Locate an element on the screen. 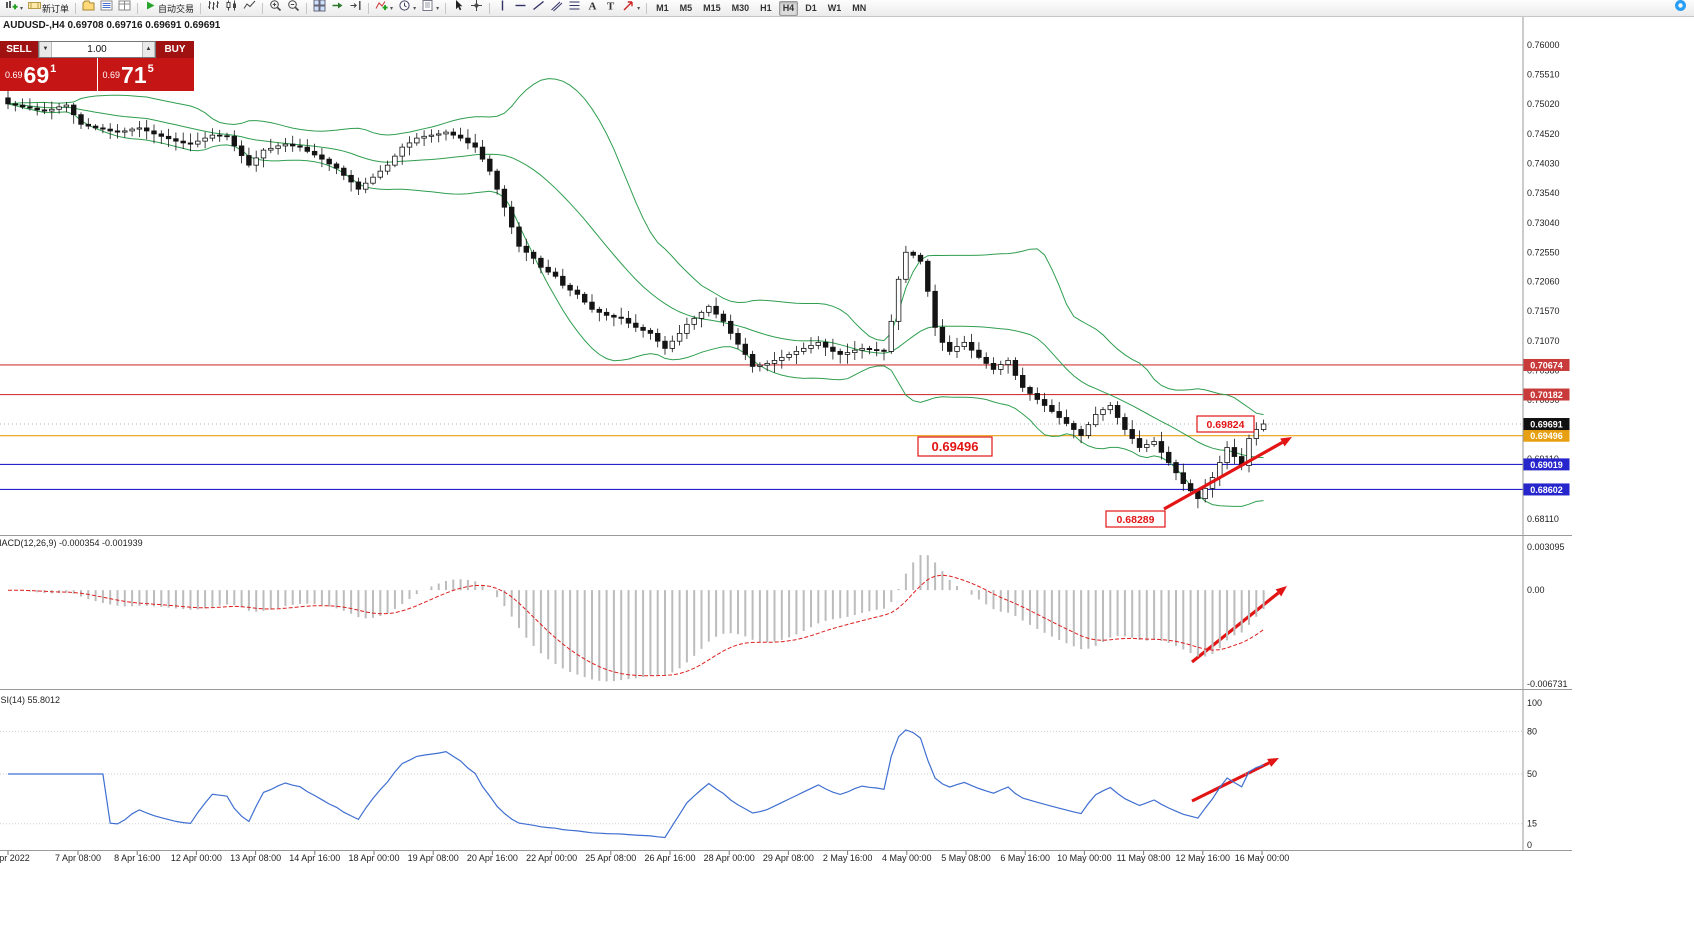 The width and height of the screenshot is (1694, 937). new-chart-button: ▾ is located at coordinates (14, 8).